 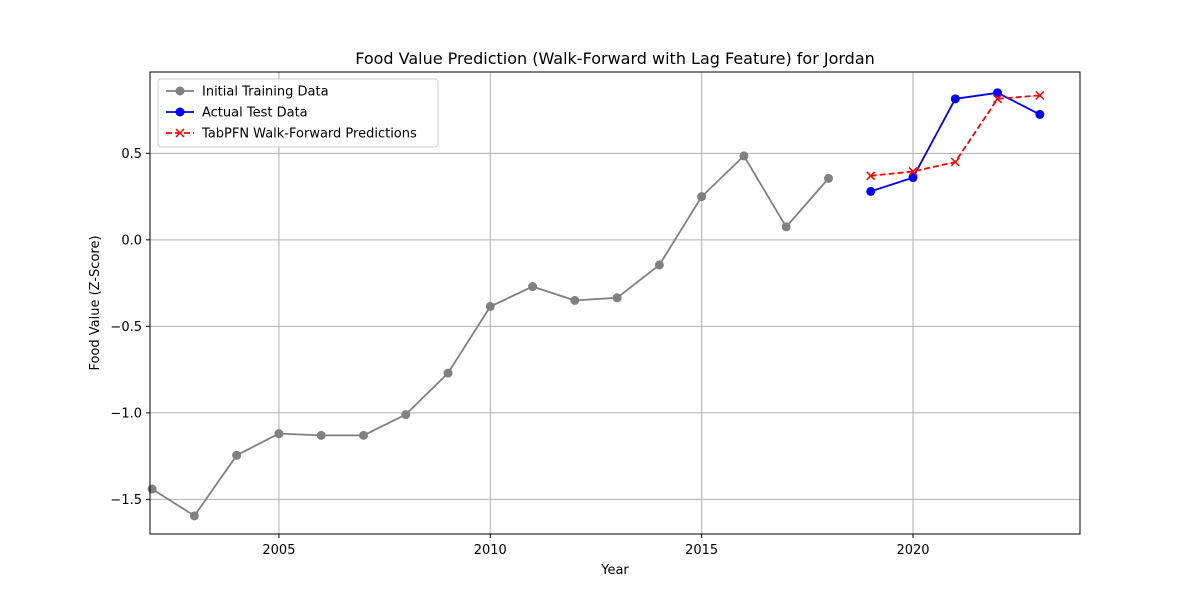 What do you see at coordinates (131, 154) in the screenshot?
I see `y-tick-label: 0.5` at bounding box center [131, 154].